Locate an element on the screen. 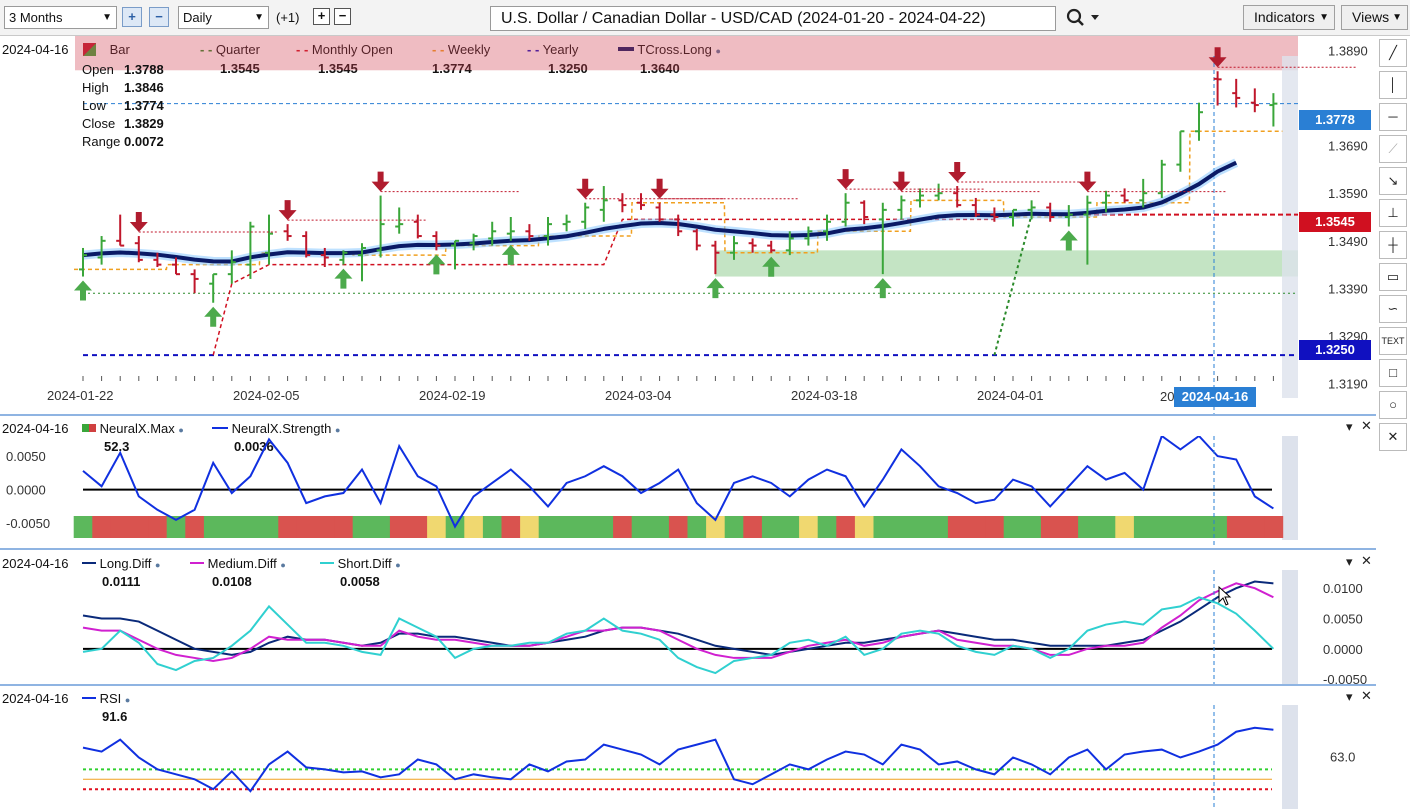 Image resolution: width=1410 pixels, height=809 pixels. legend-neural-max: NeuralX.Max ● is located at coordinates (133, 428).